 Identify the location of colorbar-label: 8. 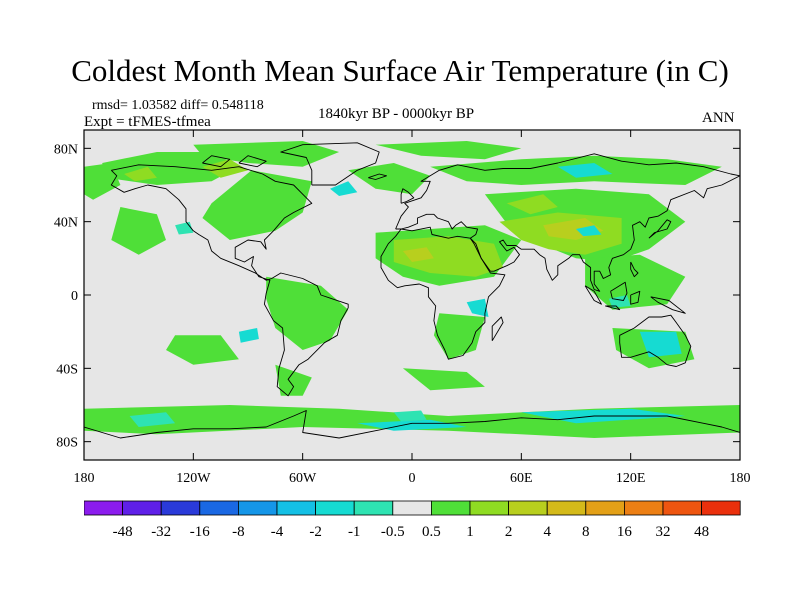
(586, 532).